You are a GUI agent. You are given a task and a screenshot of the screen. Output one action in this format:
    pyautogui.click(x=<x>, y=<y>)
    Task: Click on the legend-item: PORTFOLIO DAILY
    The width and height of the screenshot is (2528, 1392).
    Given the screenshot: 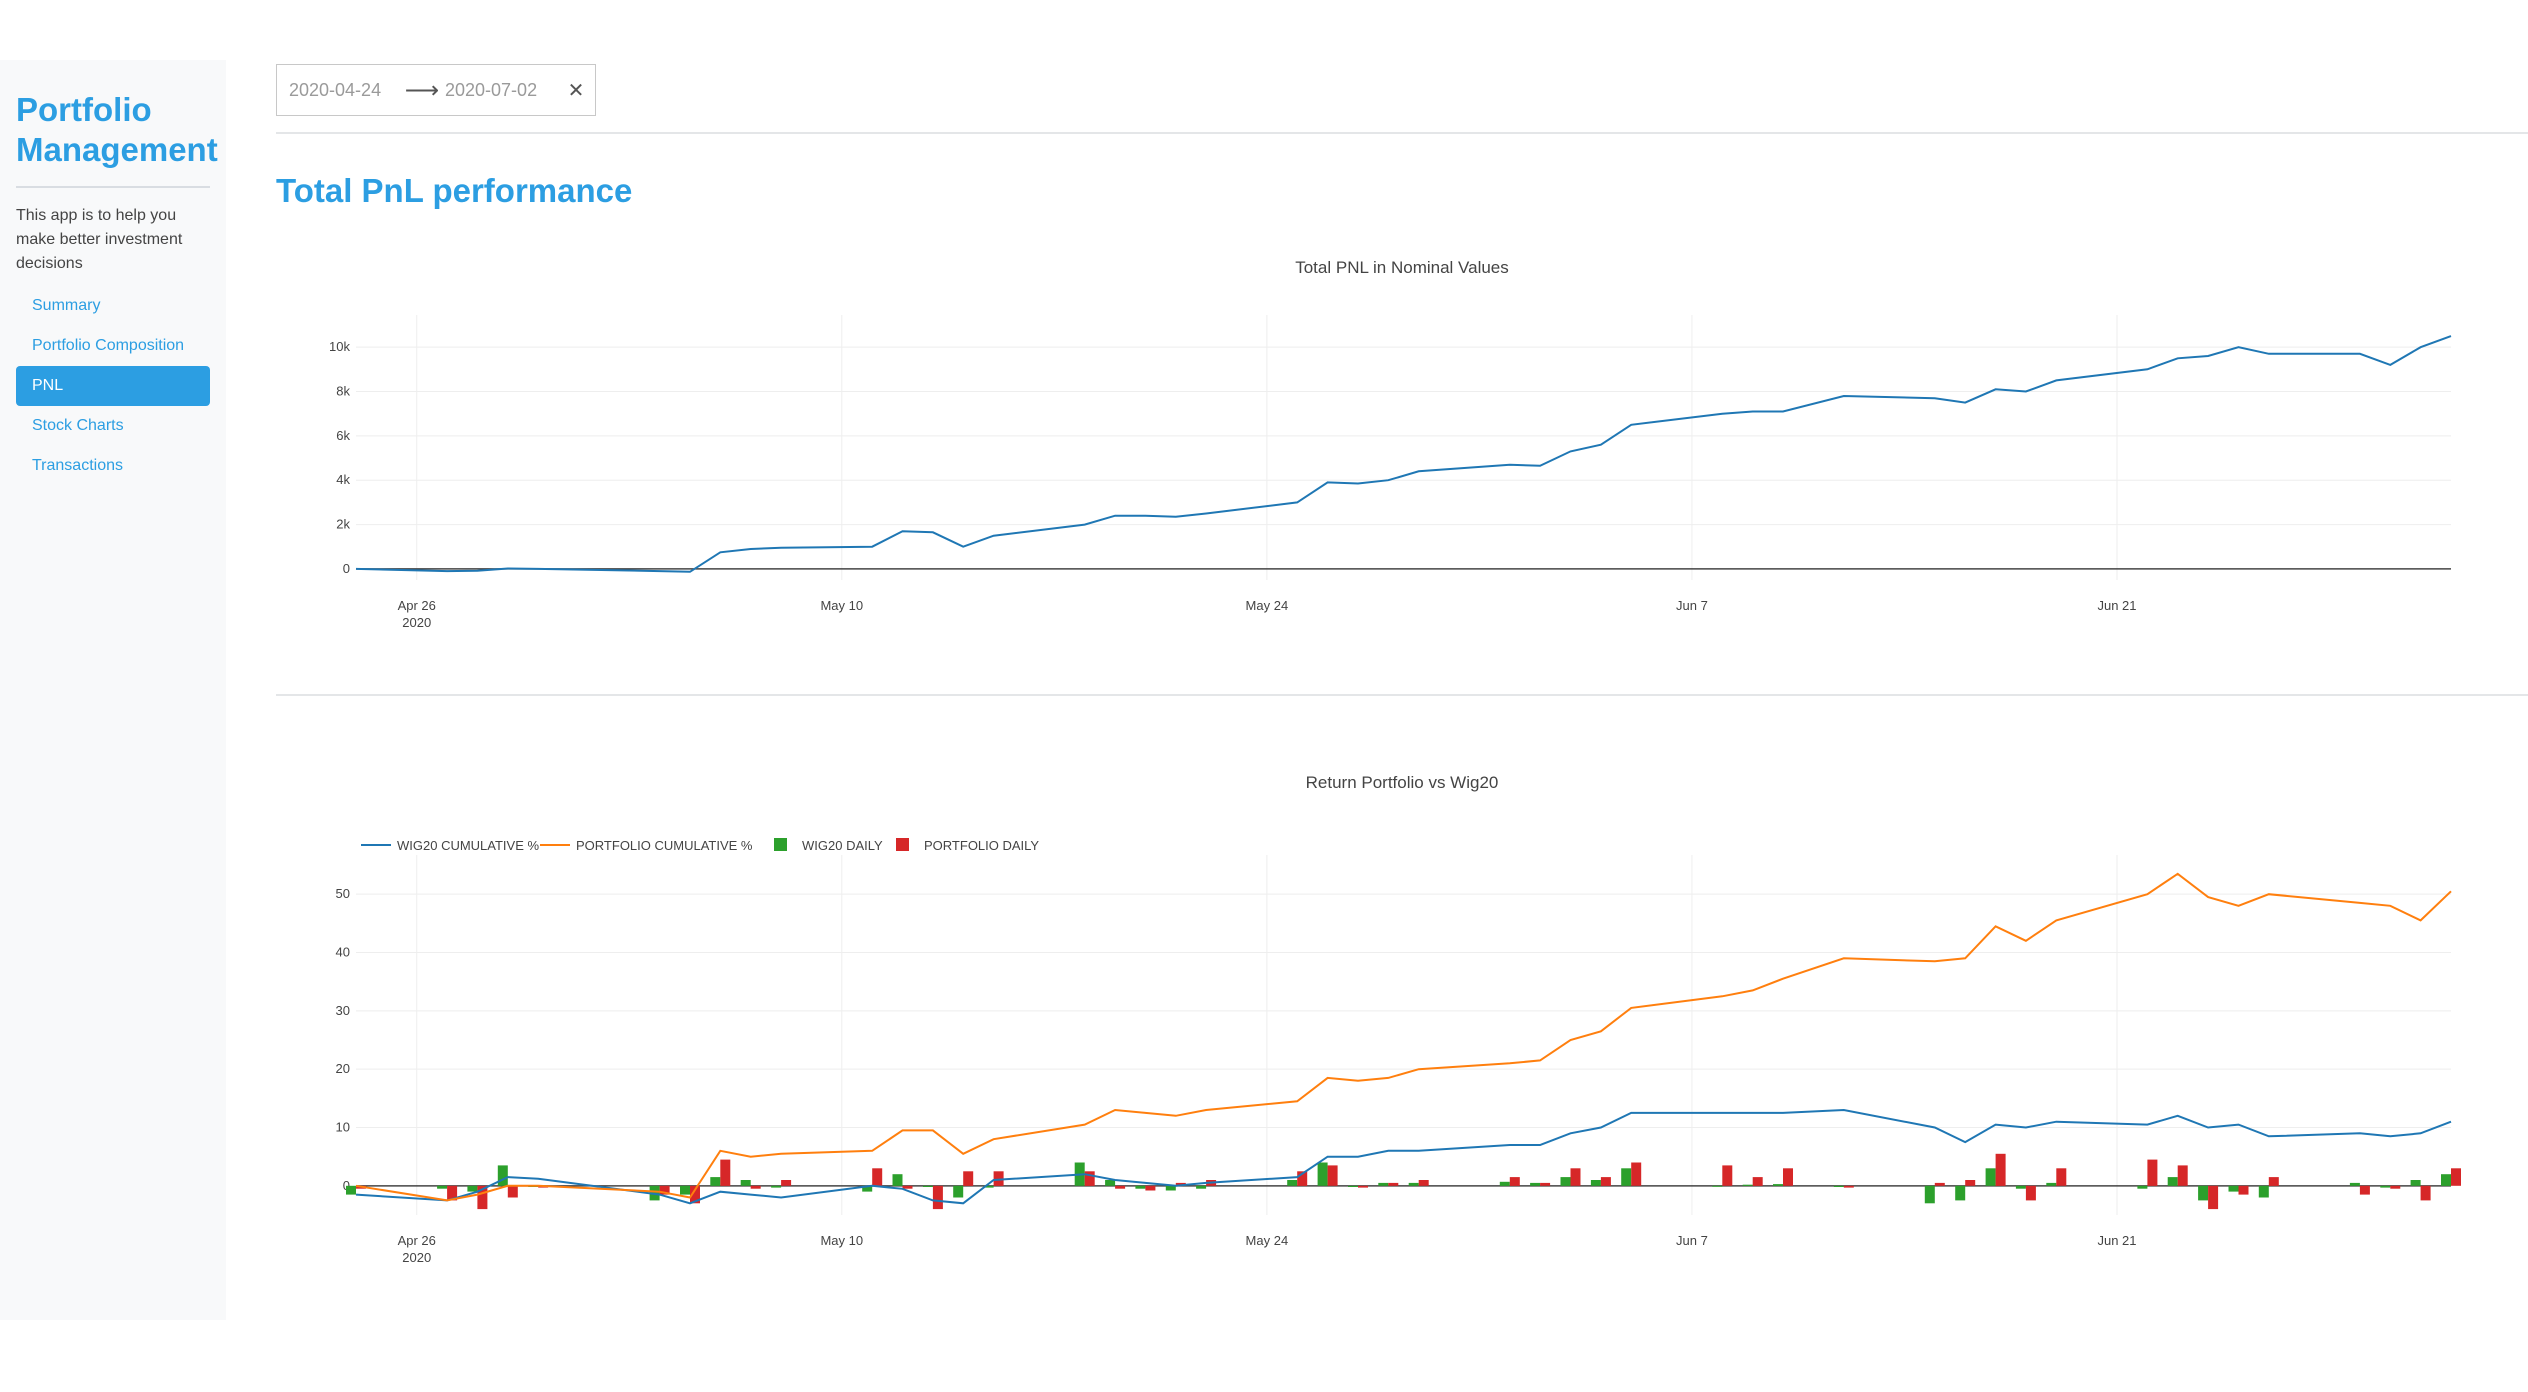 What is the action you would take?
    pyautogui.click(x=967, y=845)
    